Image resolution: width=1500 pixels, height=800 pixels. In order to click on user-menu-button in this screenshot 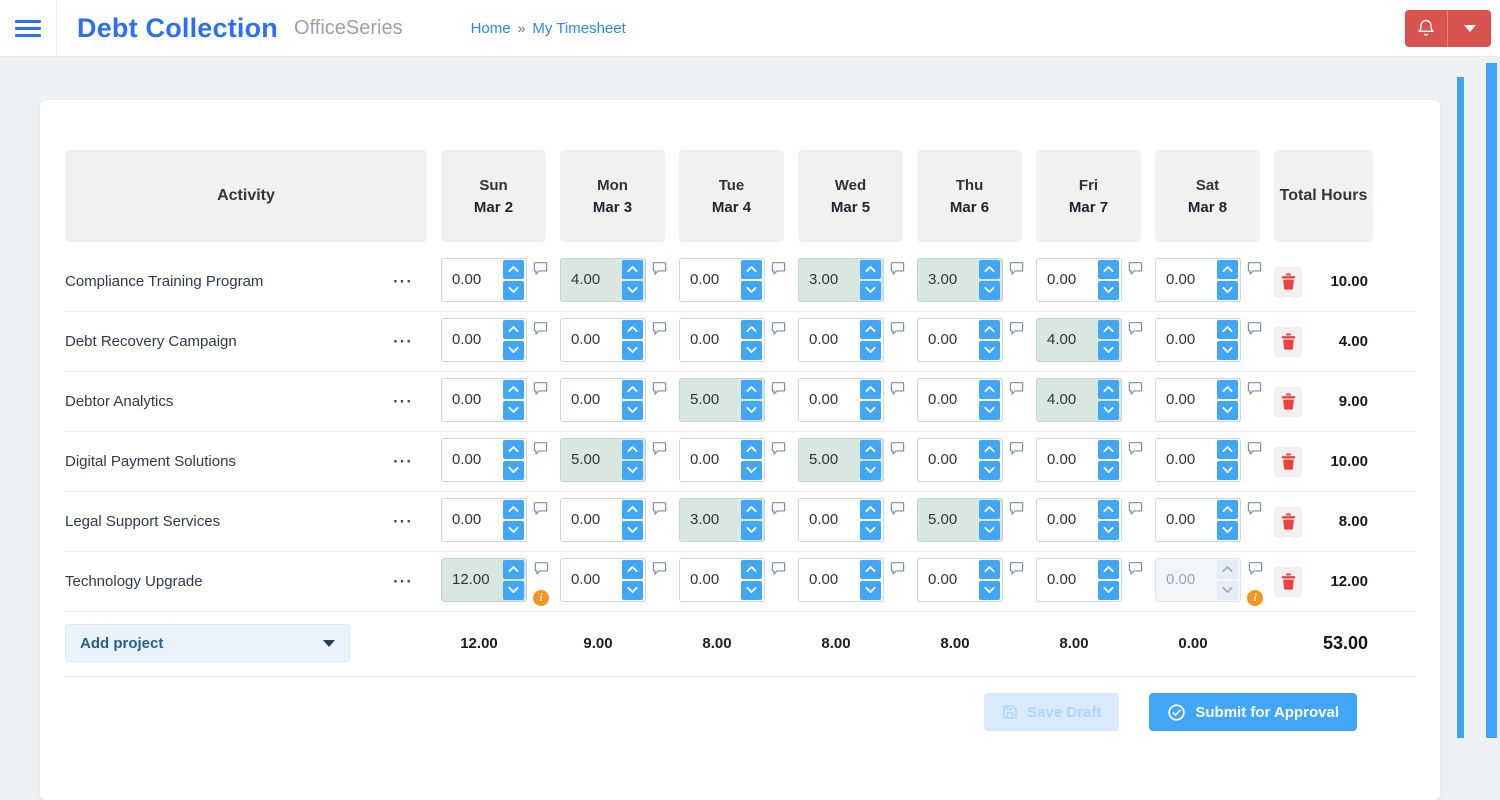, I will do `click(1469, 28)`.